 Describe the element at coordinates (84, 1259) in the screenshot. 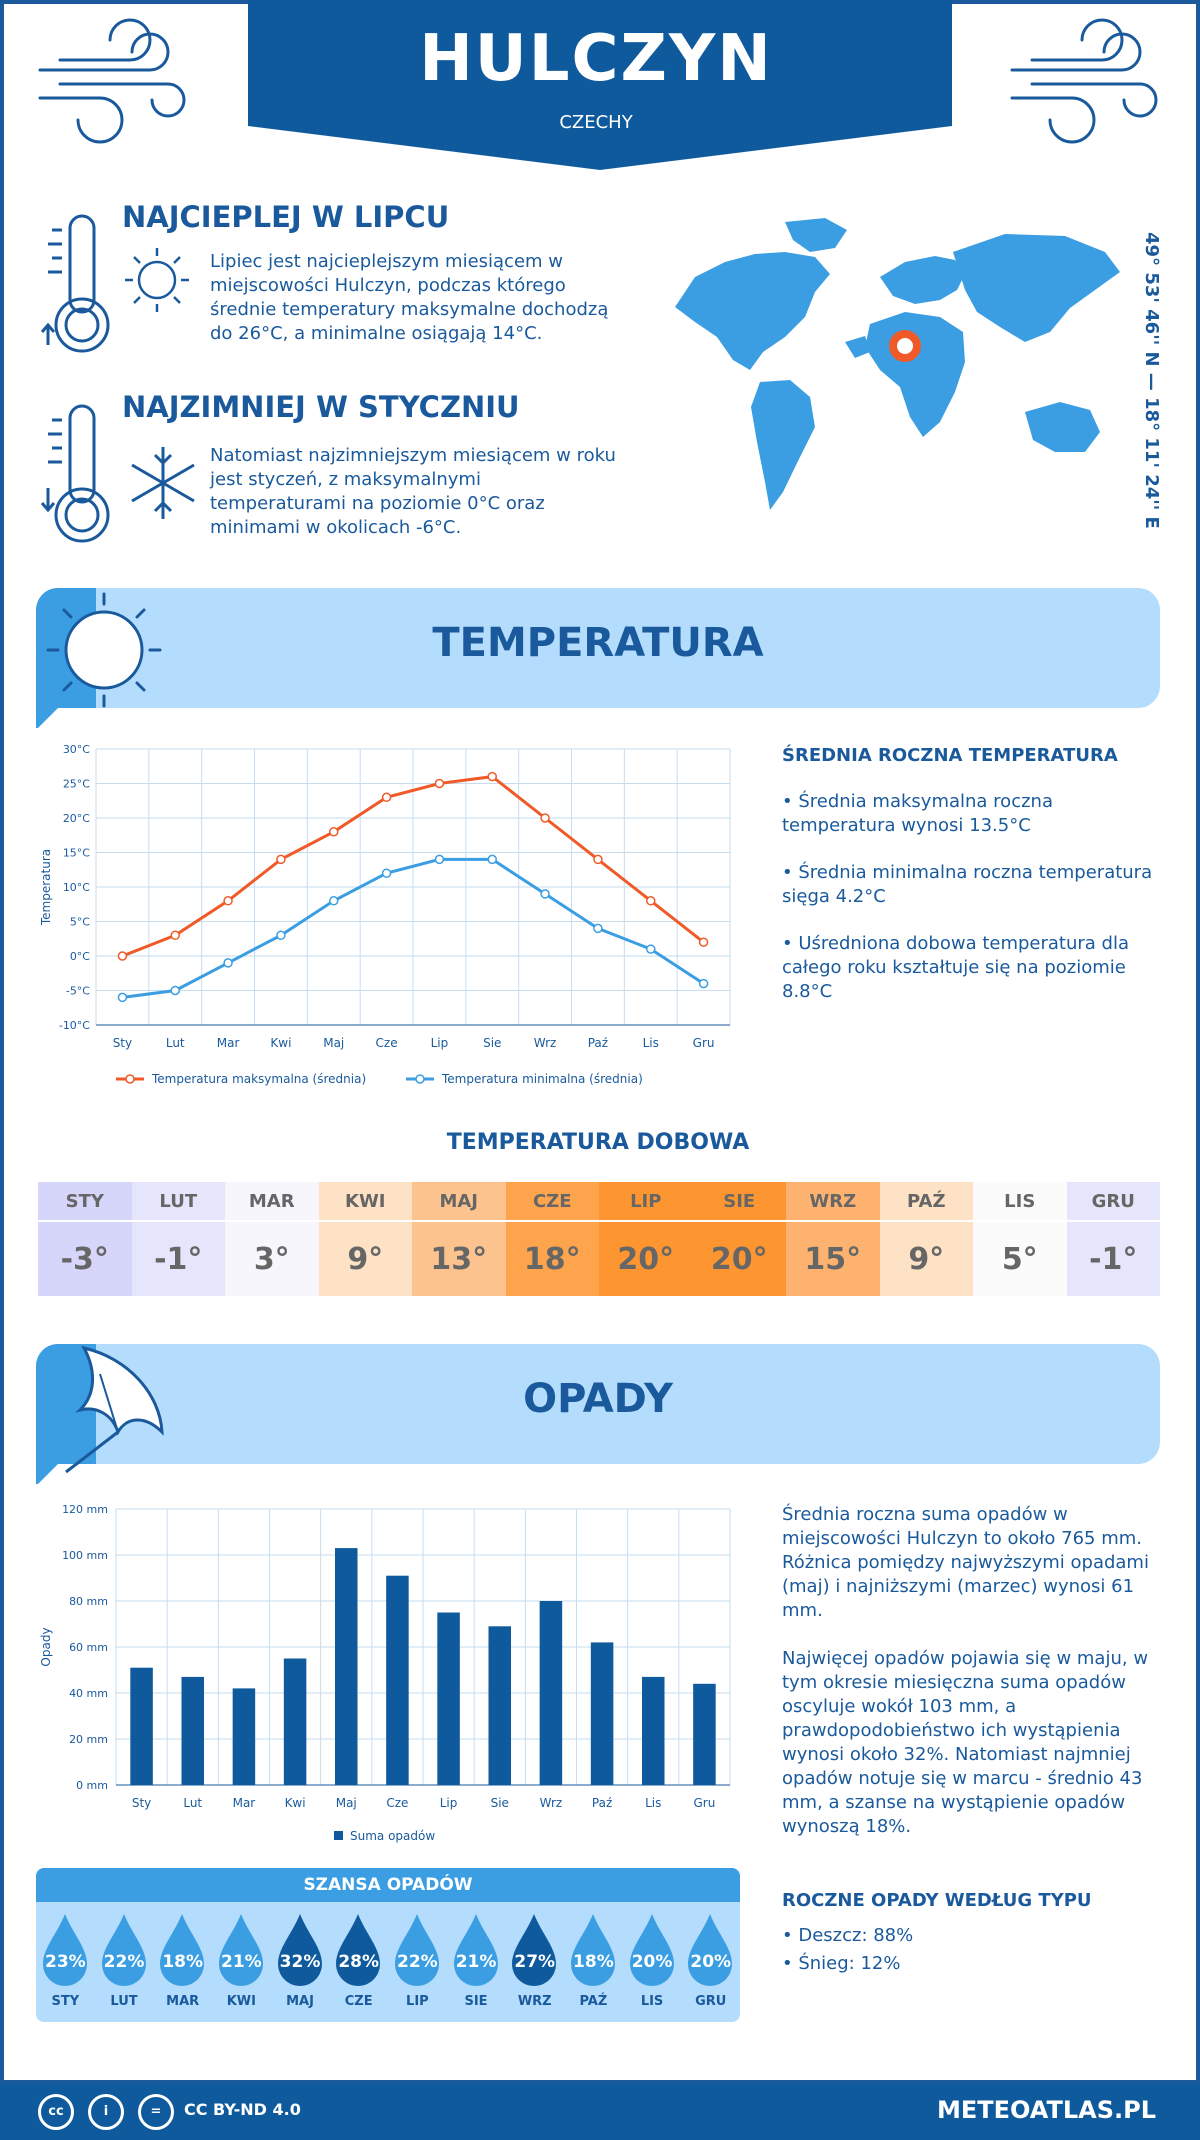

I see `daily-temp-value: -3°` at that location.